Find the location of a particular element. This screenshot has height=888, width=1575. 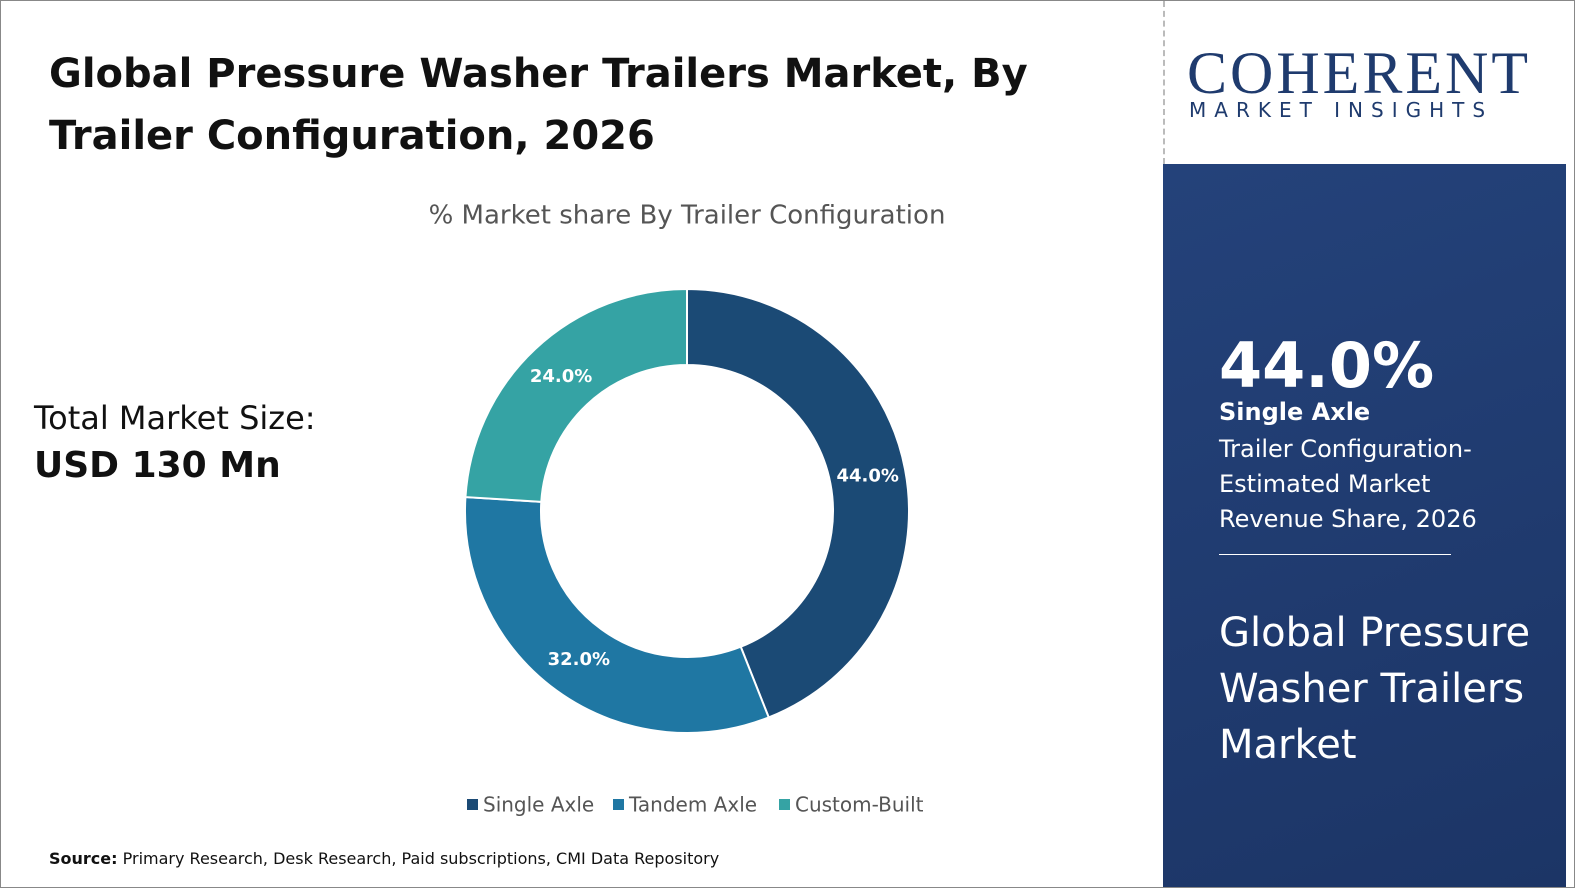

data-label: 44.0% is located at coordinates (868, 476).